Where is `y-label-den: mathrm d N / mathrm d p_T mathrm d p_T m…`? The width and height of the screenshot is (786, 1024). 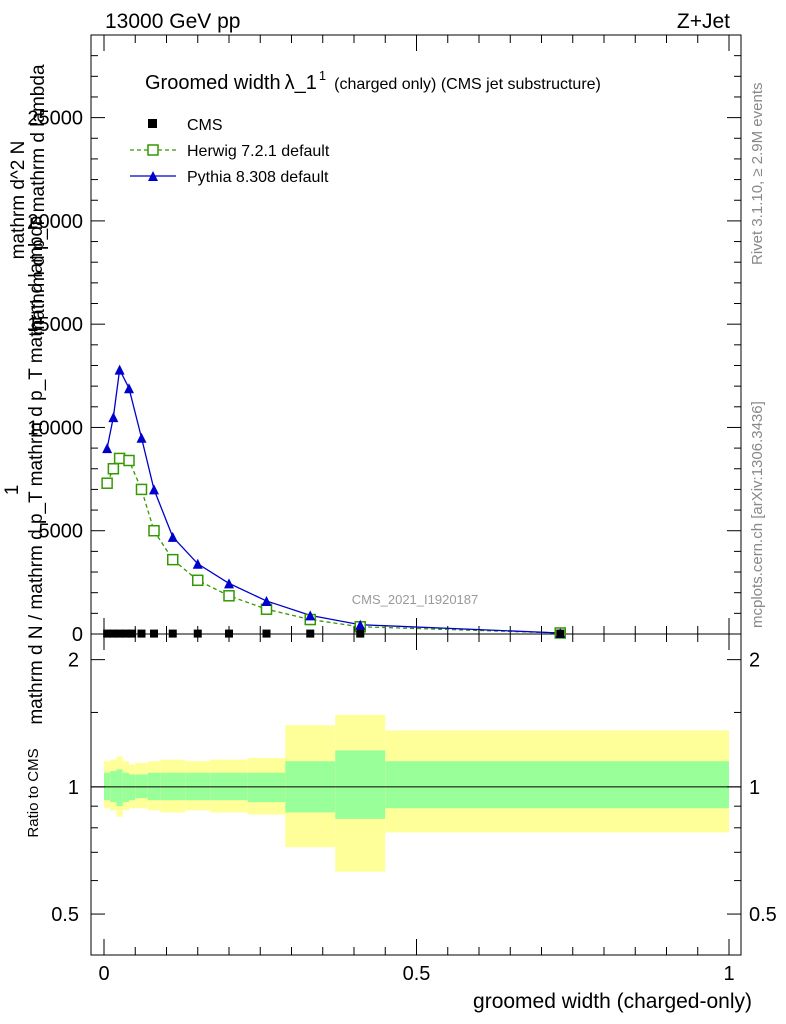
y-label-den: mathrm d N / mathrm d p_T mathrm d p_T m… is located at coordinates (36, 470).